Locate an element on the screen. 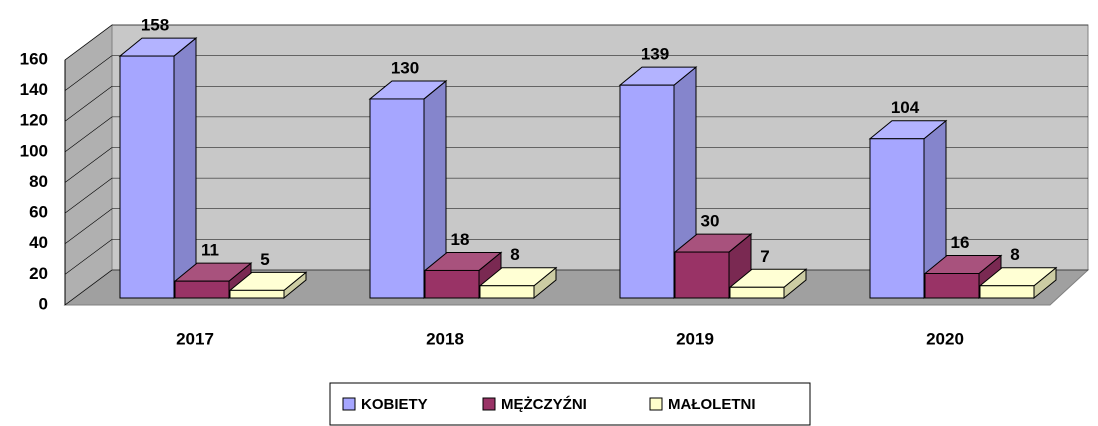  y-tick-label: 20 is located at coordinates (38, 273).